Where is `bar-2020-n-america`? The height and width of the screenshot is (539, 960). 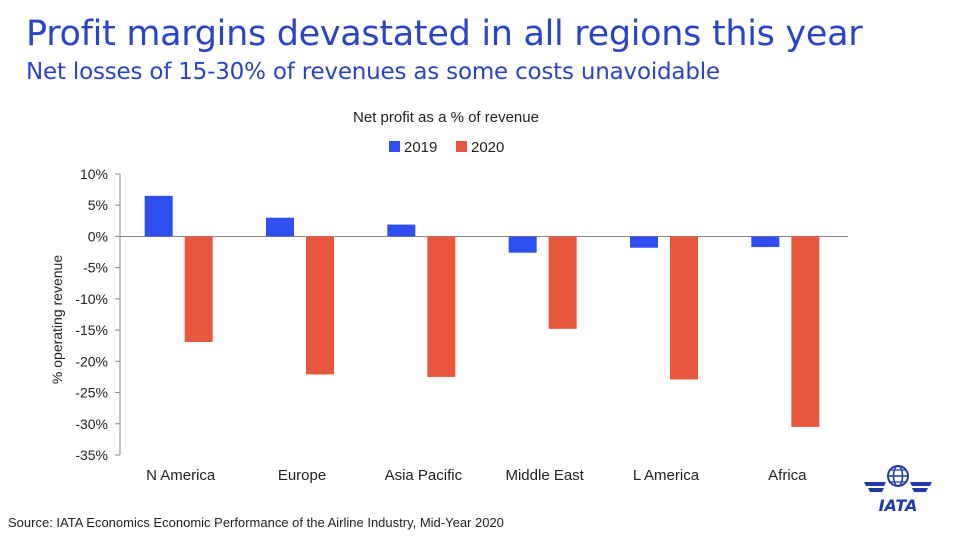
bar-2020-n-america is located at coordinates (198, 289).